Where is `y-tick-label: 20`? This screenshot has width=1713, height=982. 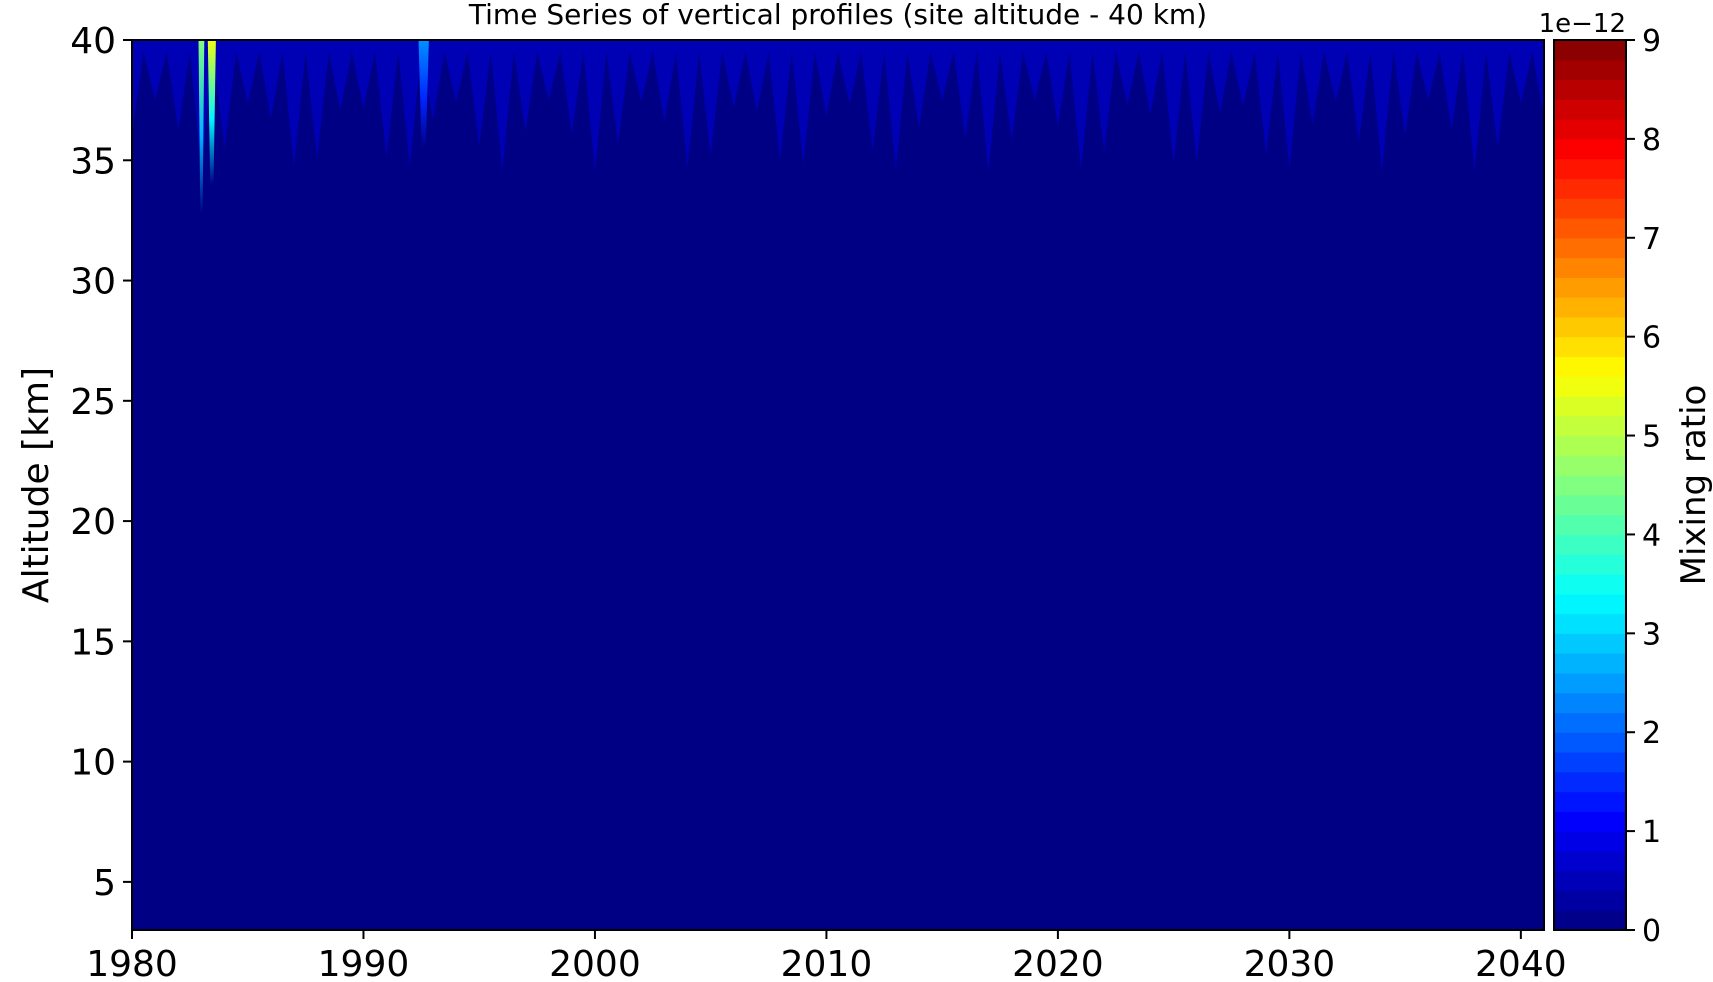
y-tick-label: 20 is located at coordinates (93, 522).